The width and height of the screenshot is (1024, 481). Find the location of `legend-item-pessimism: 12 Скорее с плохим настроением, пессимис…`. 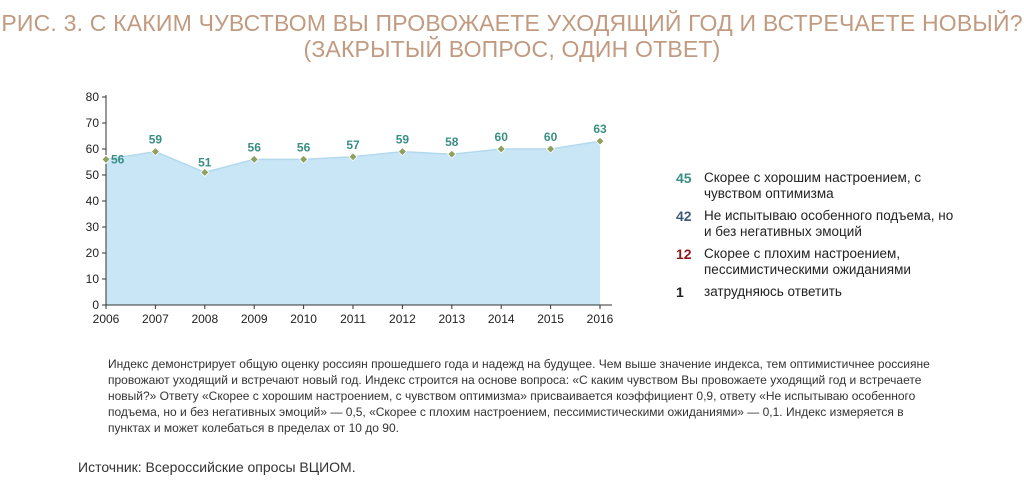

legend-item-pessimism: 12 Скорее с плохим настроением, пессимис… is located at coordinates (841, 262).